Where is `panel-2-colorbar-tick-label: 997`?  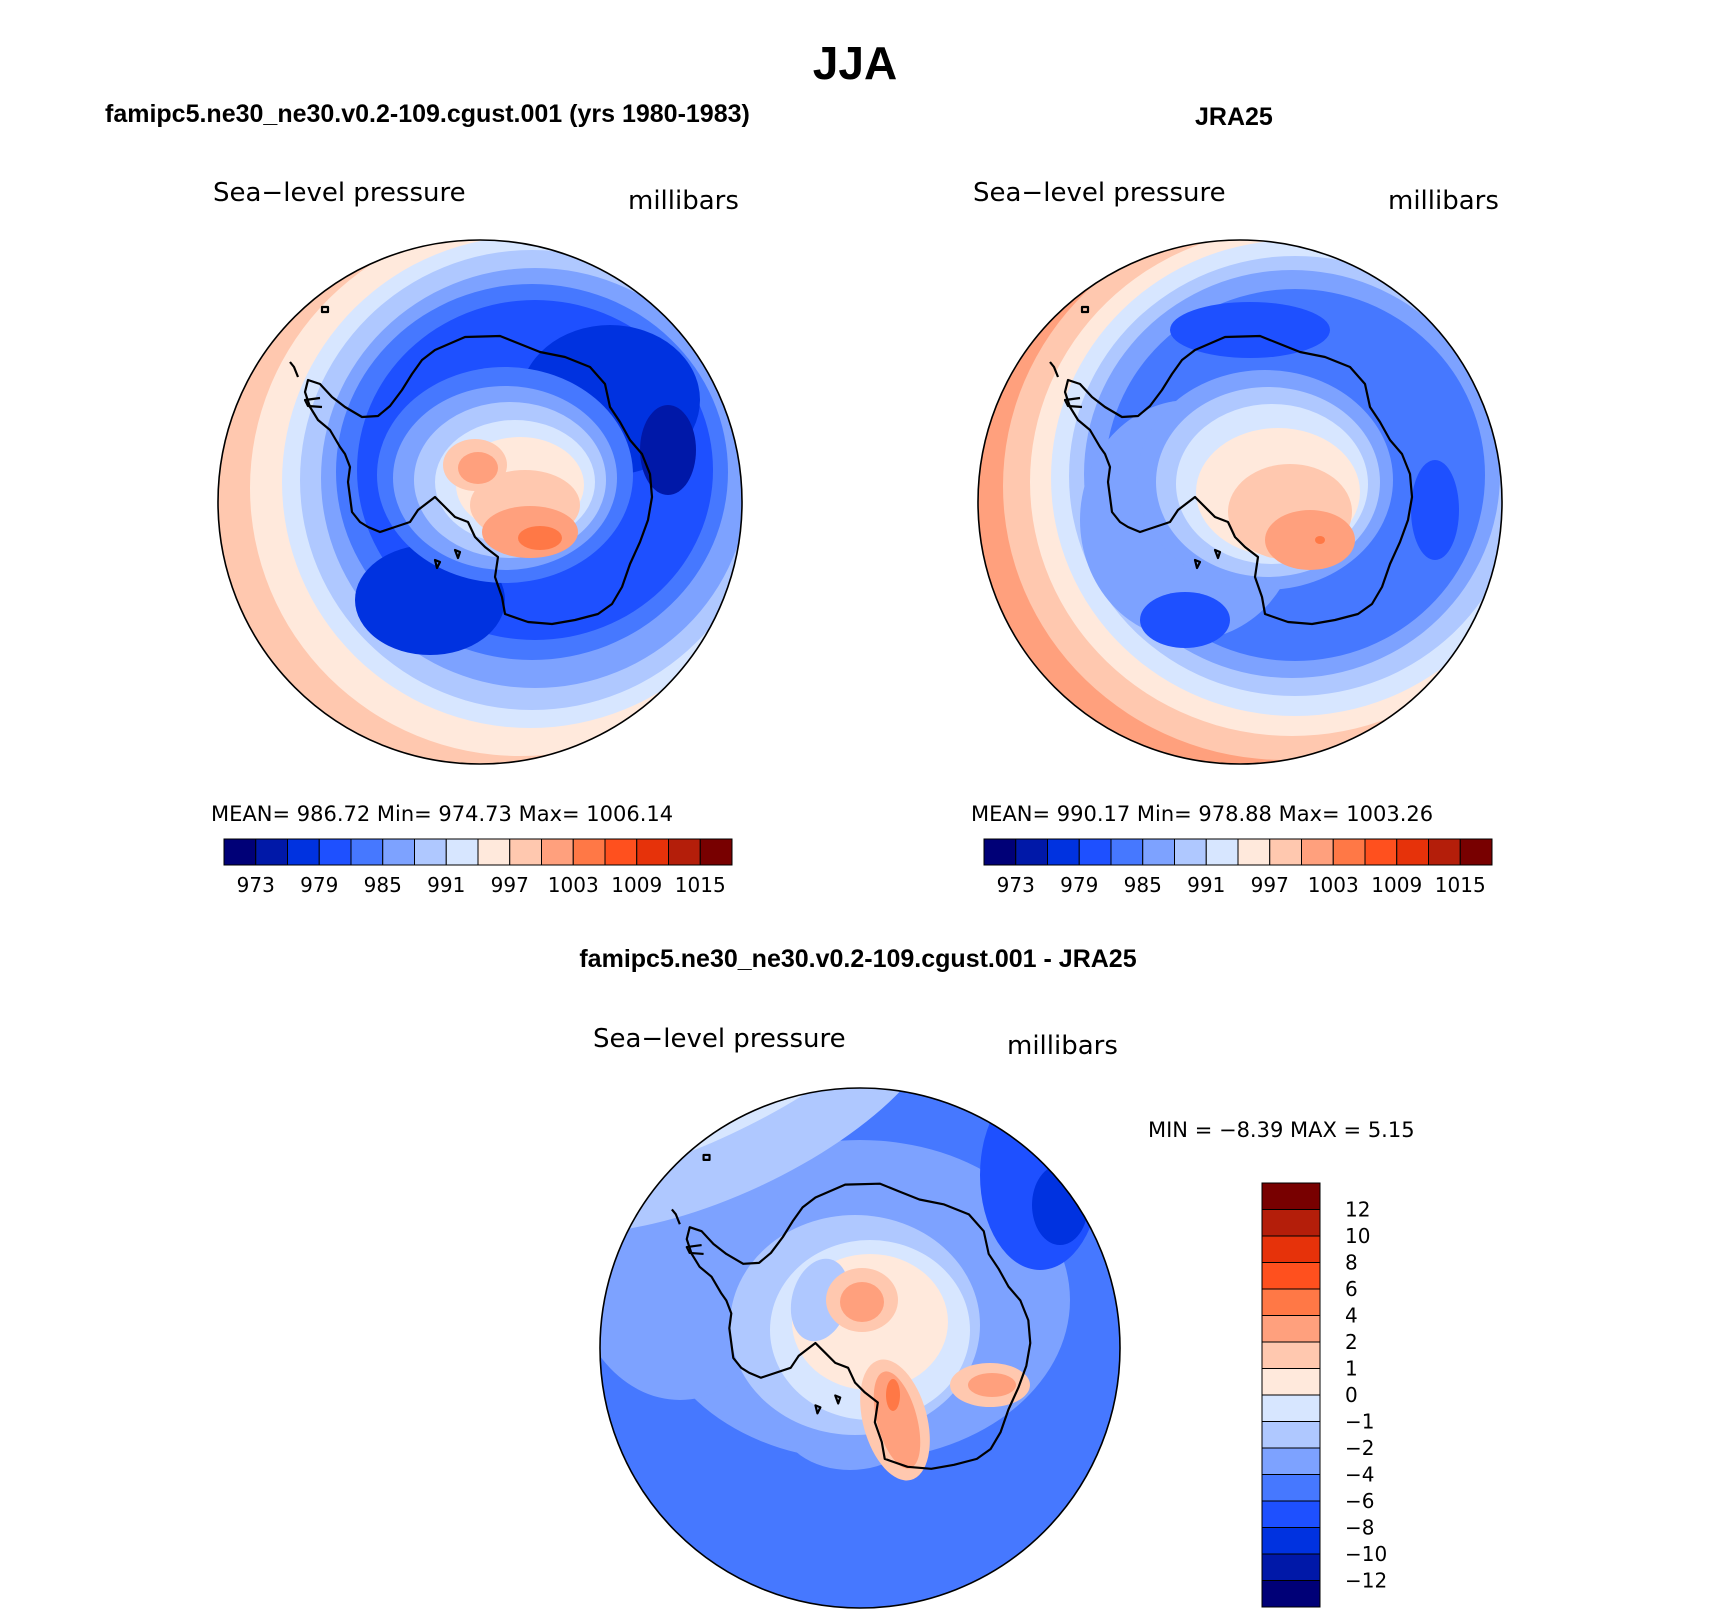 panel-2-colorbar-tick-label: 997 is located at coordinates (1270, 885).